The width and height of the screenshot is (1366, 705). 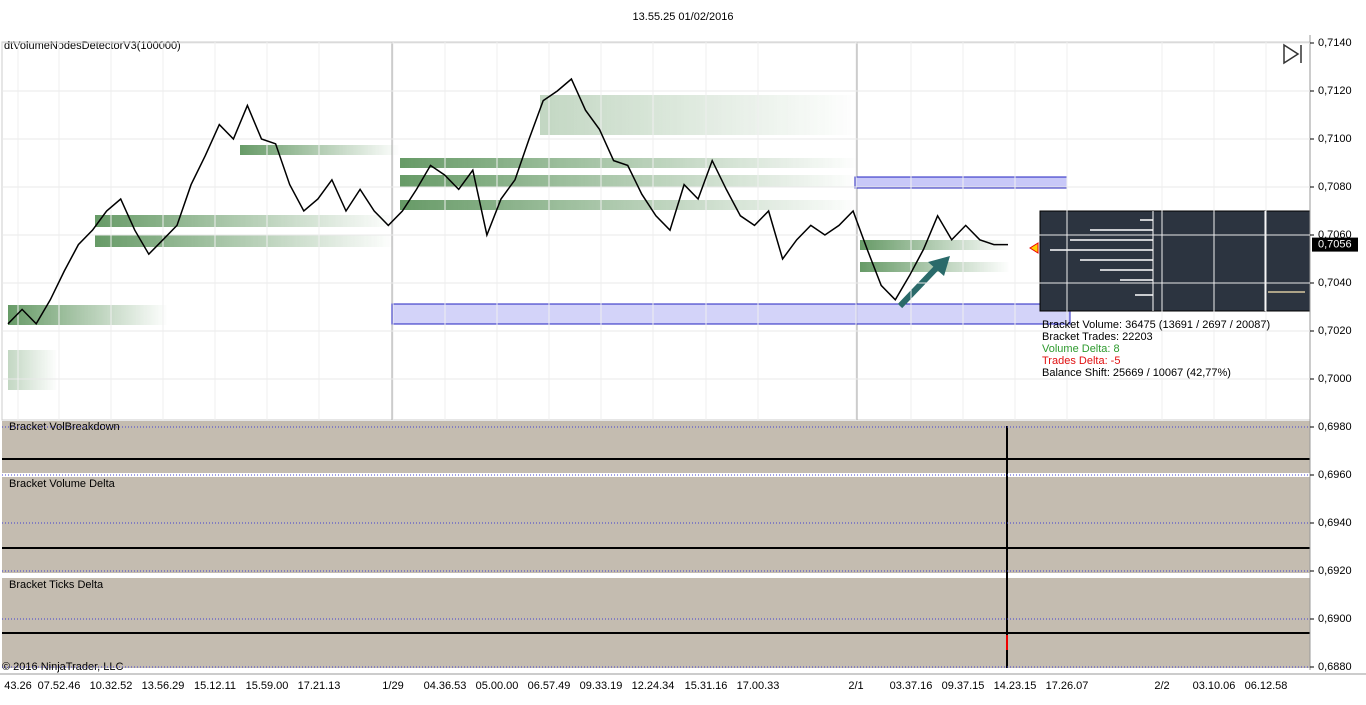 What do you see at coordinates (1292, 54) in the screenshot?
I see `play-icon` at bounding box center [1292, 54].